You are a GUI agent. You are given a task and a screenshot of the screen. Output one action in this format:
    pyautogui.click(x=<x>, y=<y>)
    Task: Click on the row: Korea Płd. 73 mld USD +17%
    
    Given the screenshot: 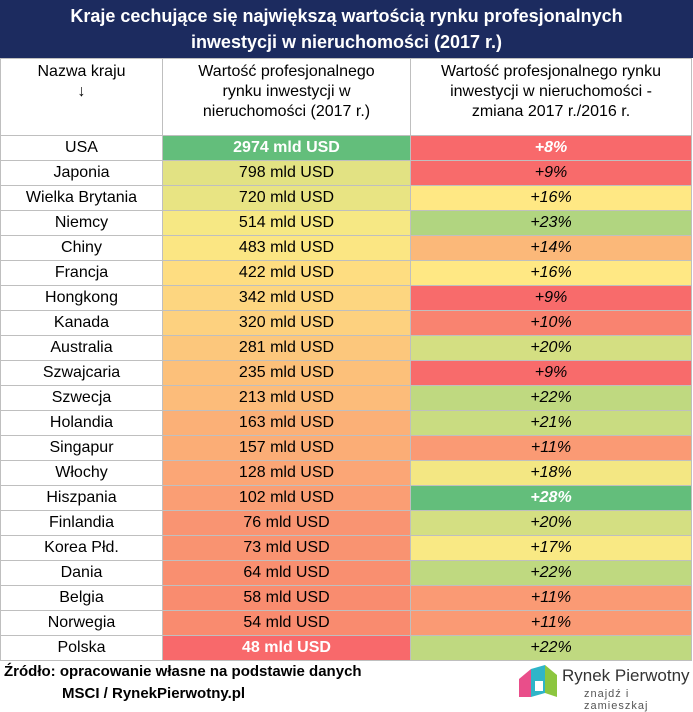 What is the action you would take?
    pyautogui.click(x=346, y=548)
    